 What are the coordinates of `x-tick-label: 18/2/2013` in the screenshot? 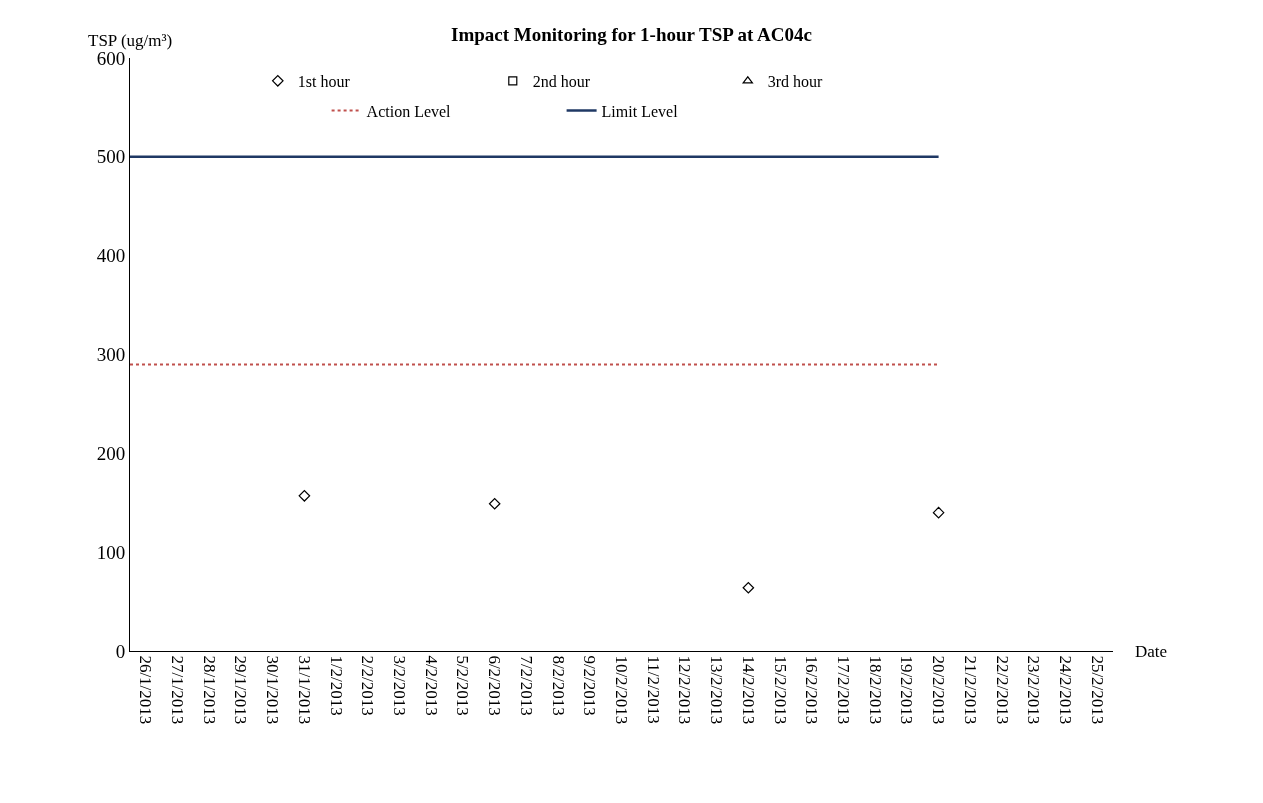 It's located at (875, 690).